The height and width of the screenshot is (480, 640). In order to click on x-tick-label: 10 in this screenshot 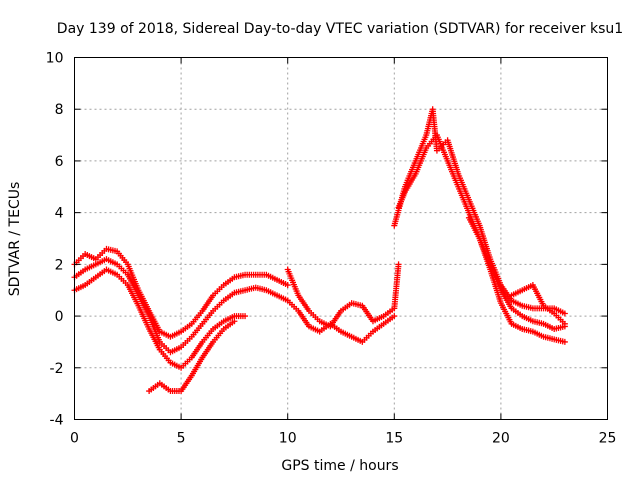, I will do `click(288, 439)`.